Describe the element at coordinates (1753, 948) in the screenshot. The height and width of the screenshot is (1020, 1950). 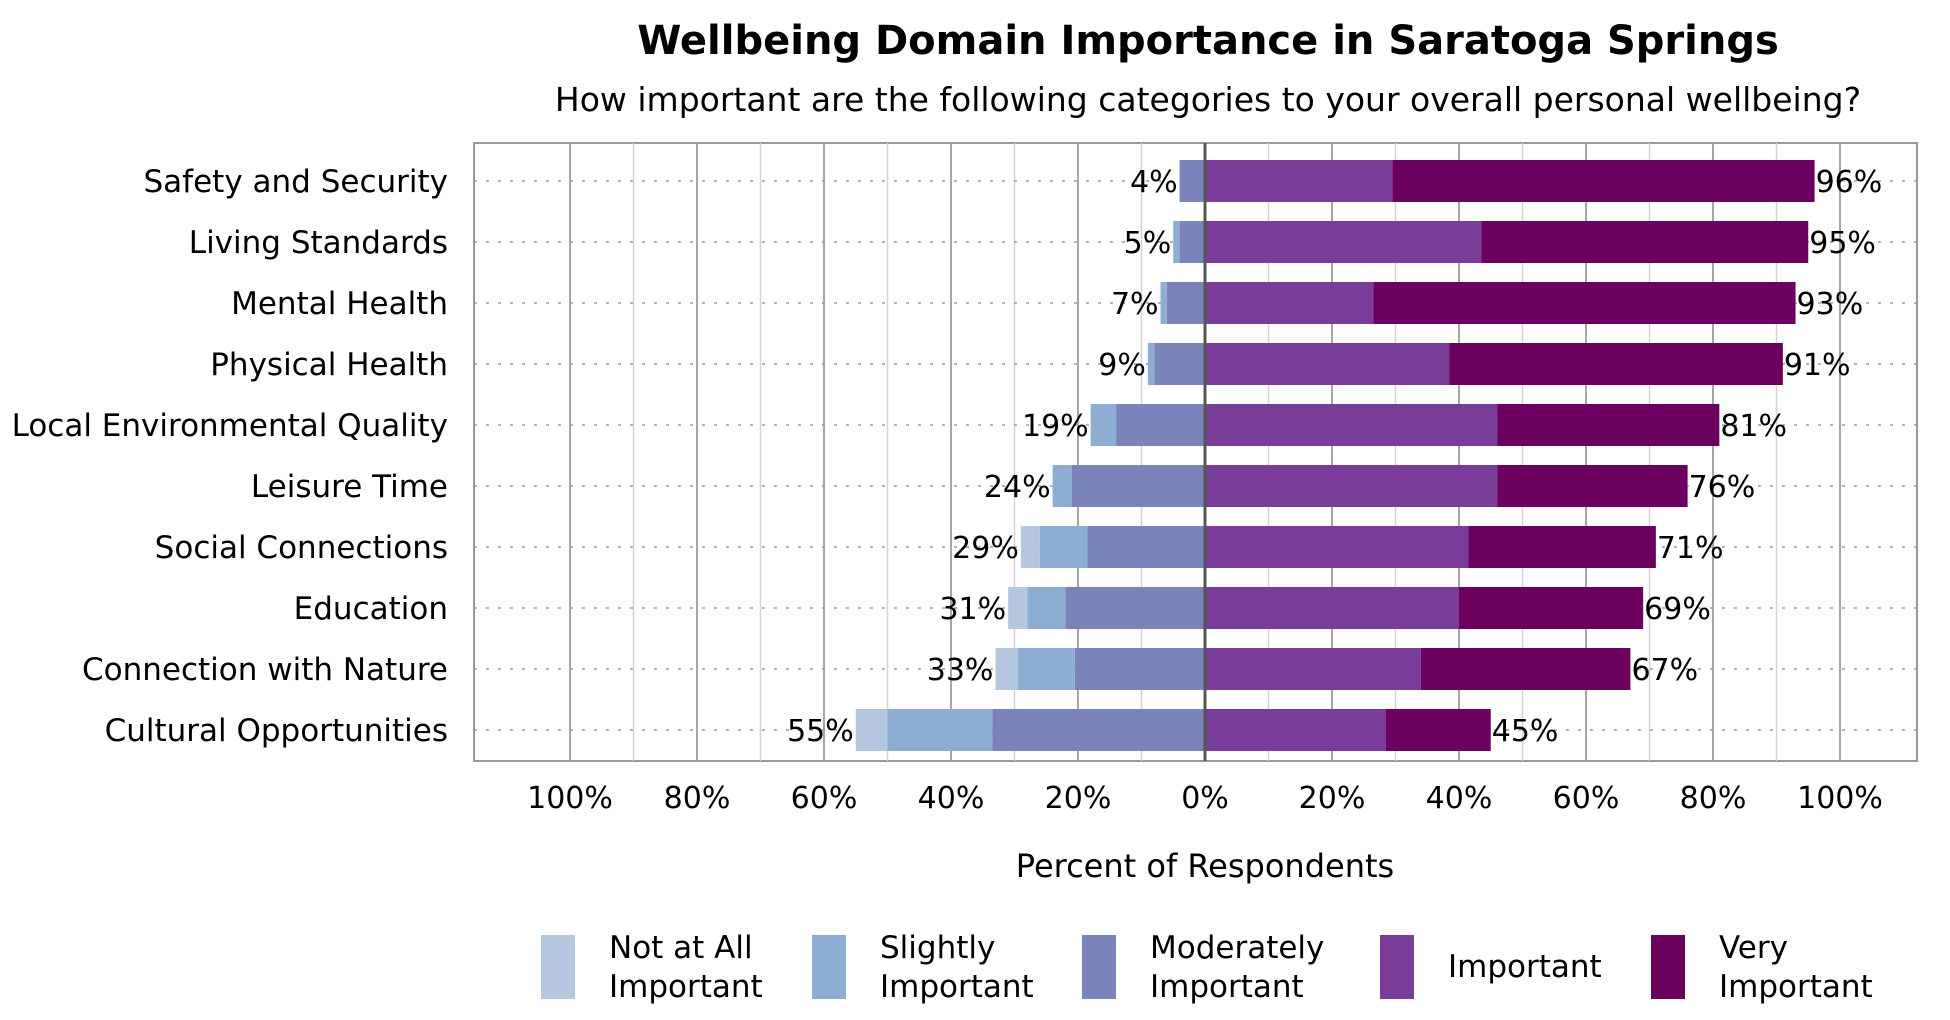
I see `legend-label: Very` at that location.